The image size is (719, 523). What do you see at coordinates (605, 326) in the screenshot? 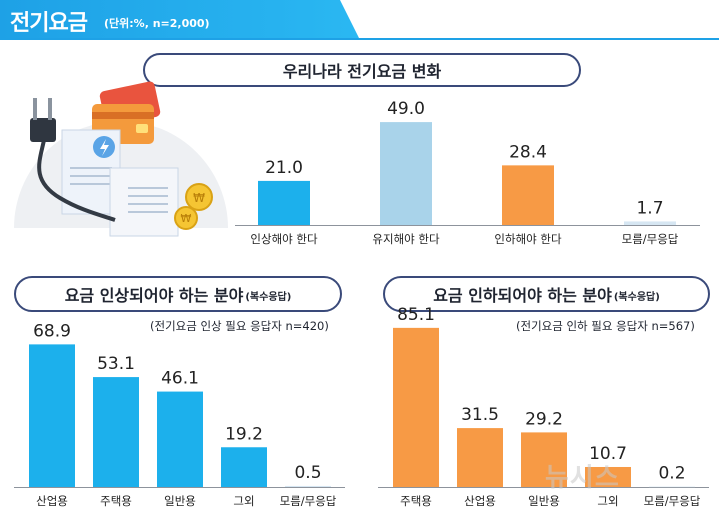
I see `chart3-subtitle: (전기요금 인하 필요 응답자 n=567)` at bounding box center [605, 326].